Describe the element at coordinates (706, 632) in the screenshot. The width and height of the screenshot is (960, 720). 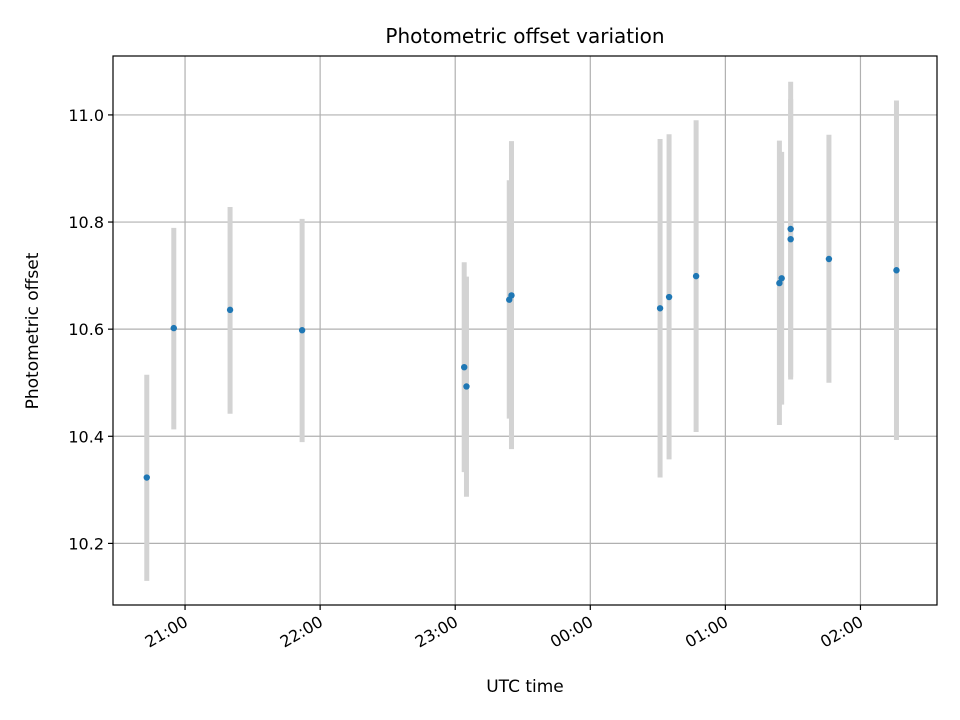
I see `x-tick-label: 01:00` at that location.